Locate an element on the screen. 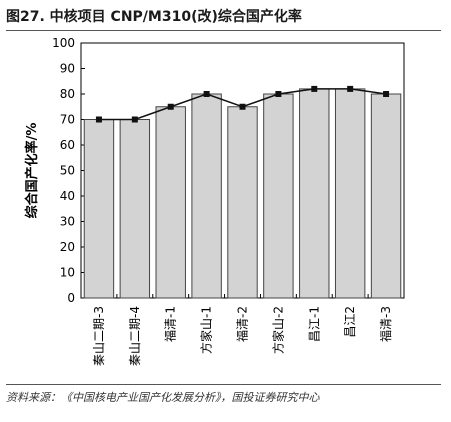 The image size is (451, 422). bottom-rule is located at coordinates (223, 384).